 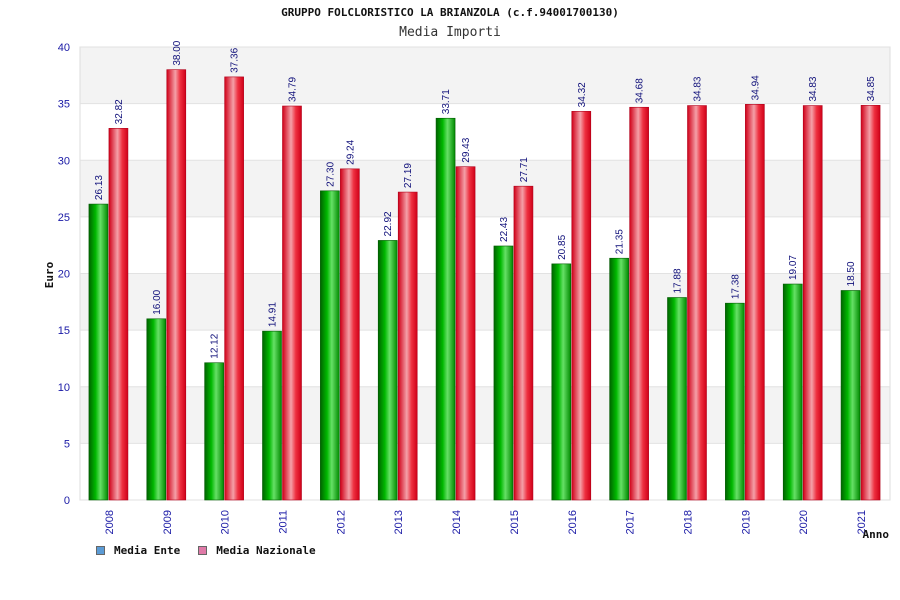 What do you see at coordinates (631, 522) in the screenshot?
I see `x-tick-label: 2017` at bounding box center [631, 522].